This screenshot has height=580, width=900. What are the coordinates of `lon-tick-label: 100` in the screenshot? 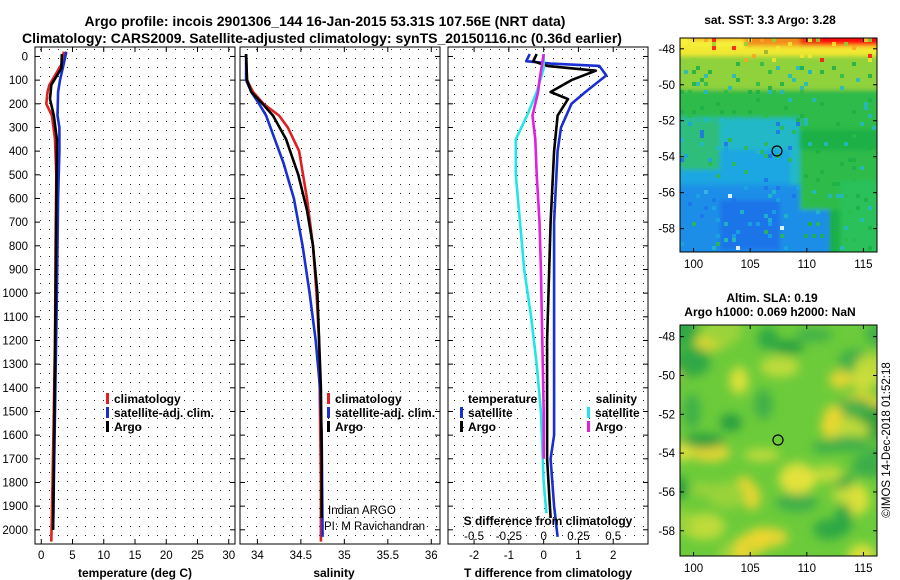 It's located at (693, 265).